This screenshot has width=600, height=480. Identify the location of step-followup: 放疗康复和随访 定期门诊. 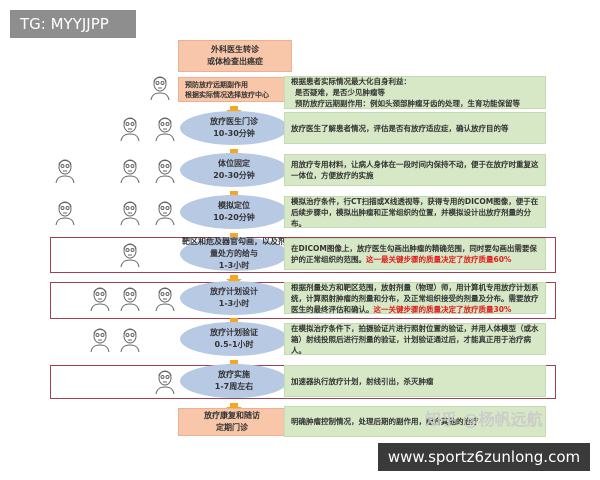
(232, 422).